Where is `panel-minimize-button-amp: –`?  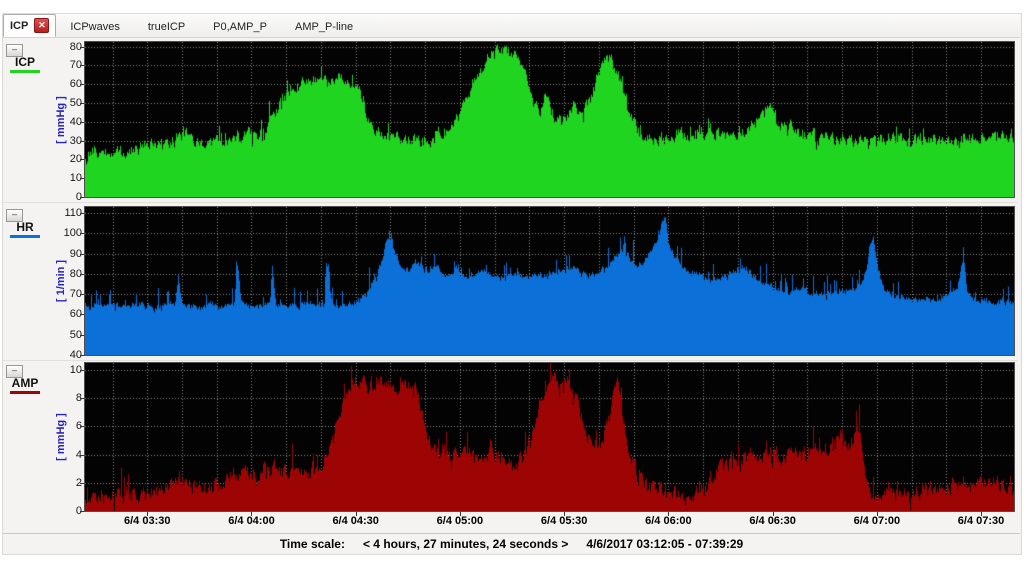
panel-minimize-button-amp: – is located at coordinates (14, 371).